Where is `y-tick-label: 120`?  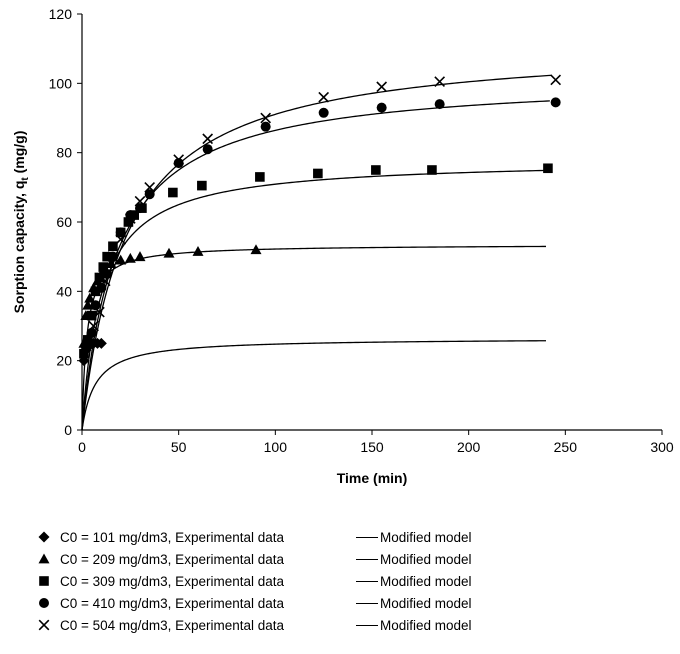 y-tick-label: 120 is located at coordinates (61, 14).